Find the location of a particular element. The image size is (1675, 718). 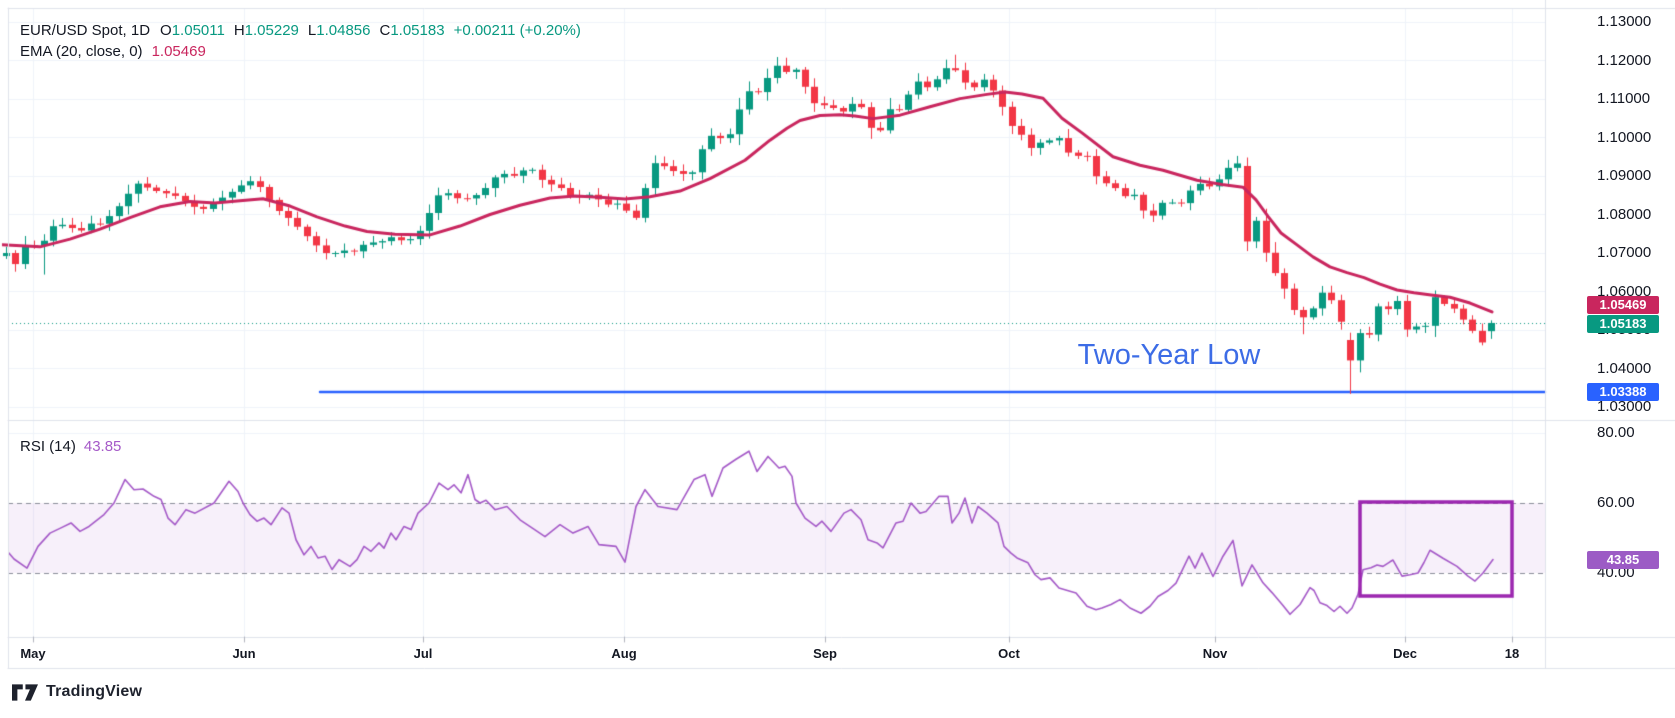

ohlc-open-letter: O is located at coordinates (166, 30).